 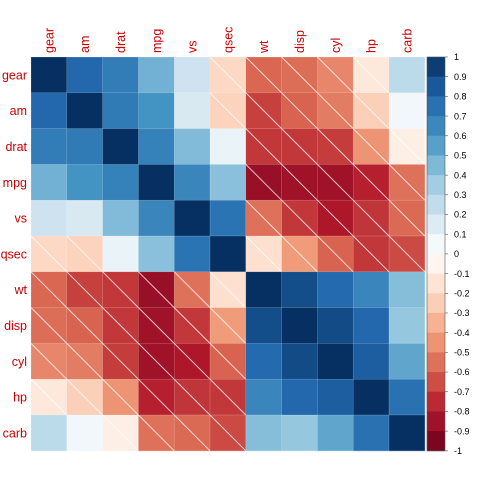 I want to click on column-label: mpg, so click(x=157, y=41).